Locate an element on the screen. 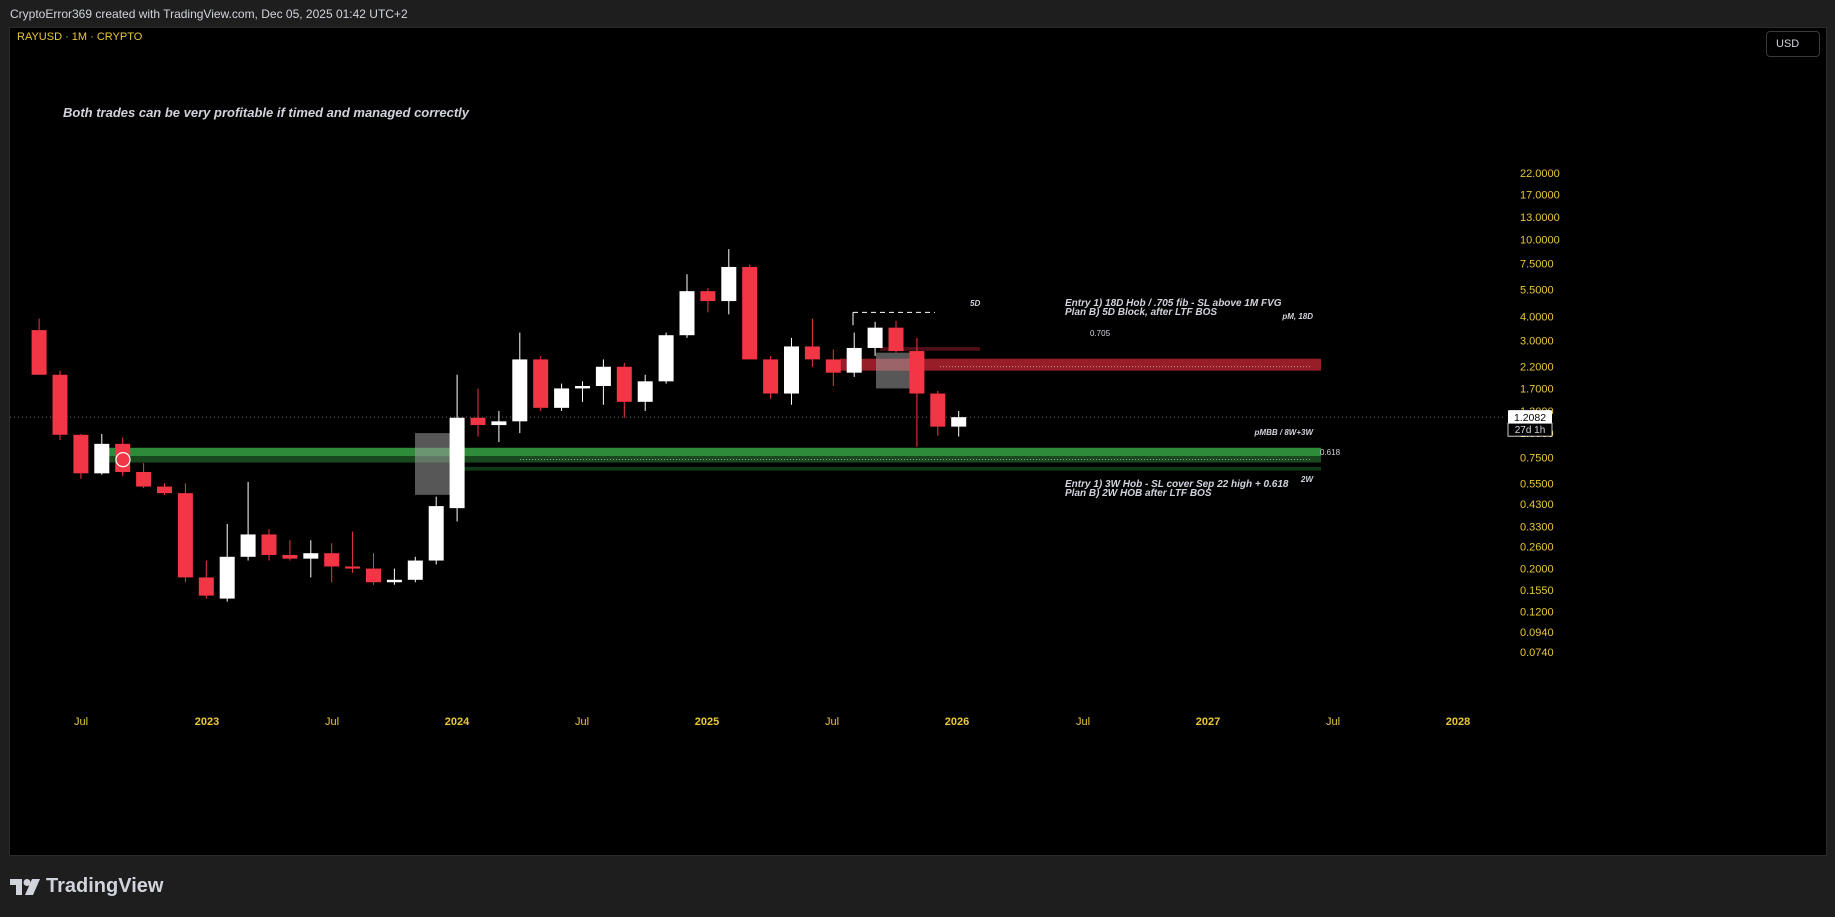  y-axis-tick-label: 10.0000 is located at coordinates (1540, 240).